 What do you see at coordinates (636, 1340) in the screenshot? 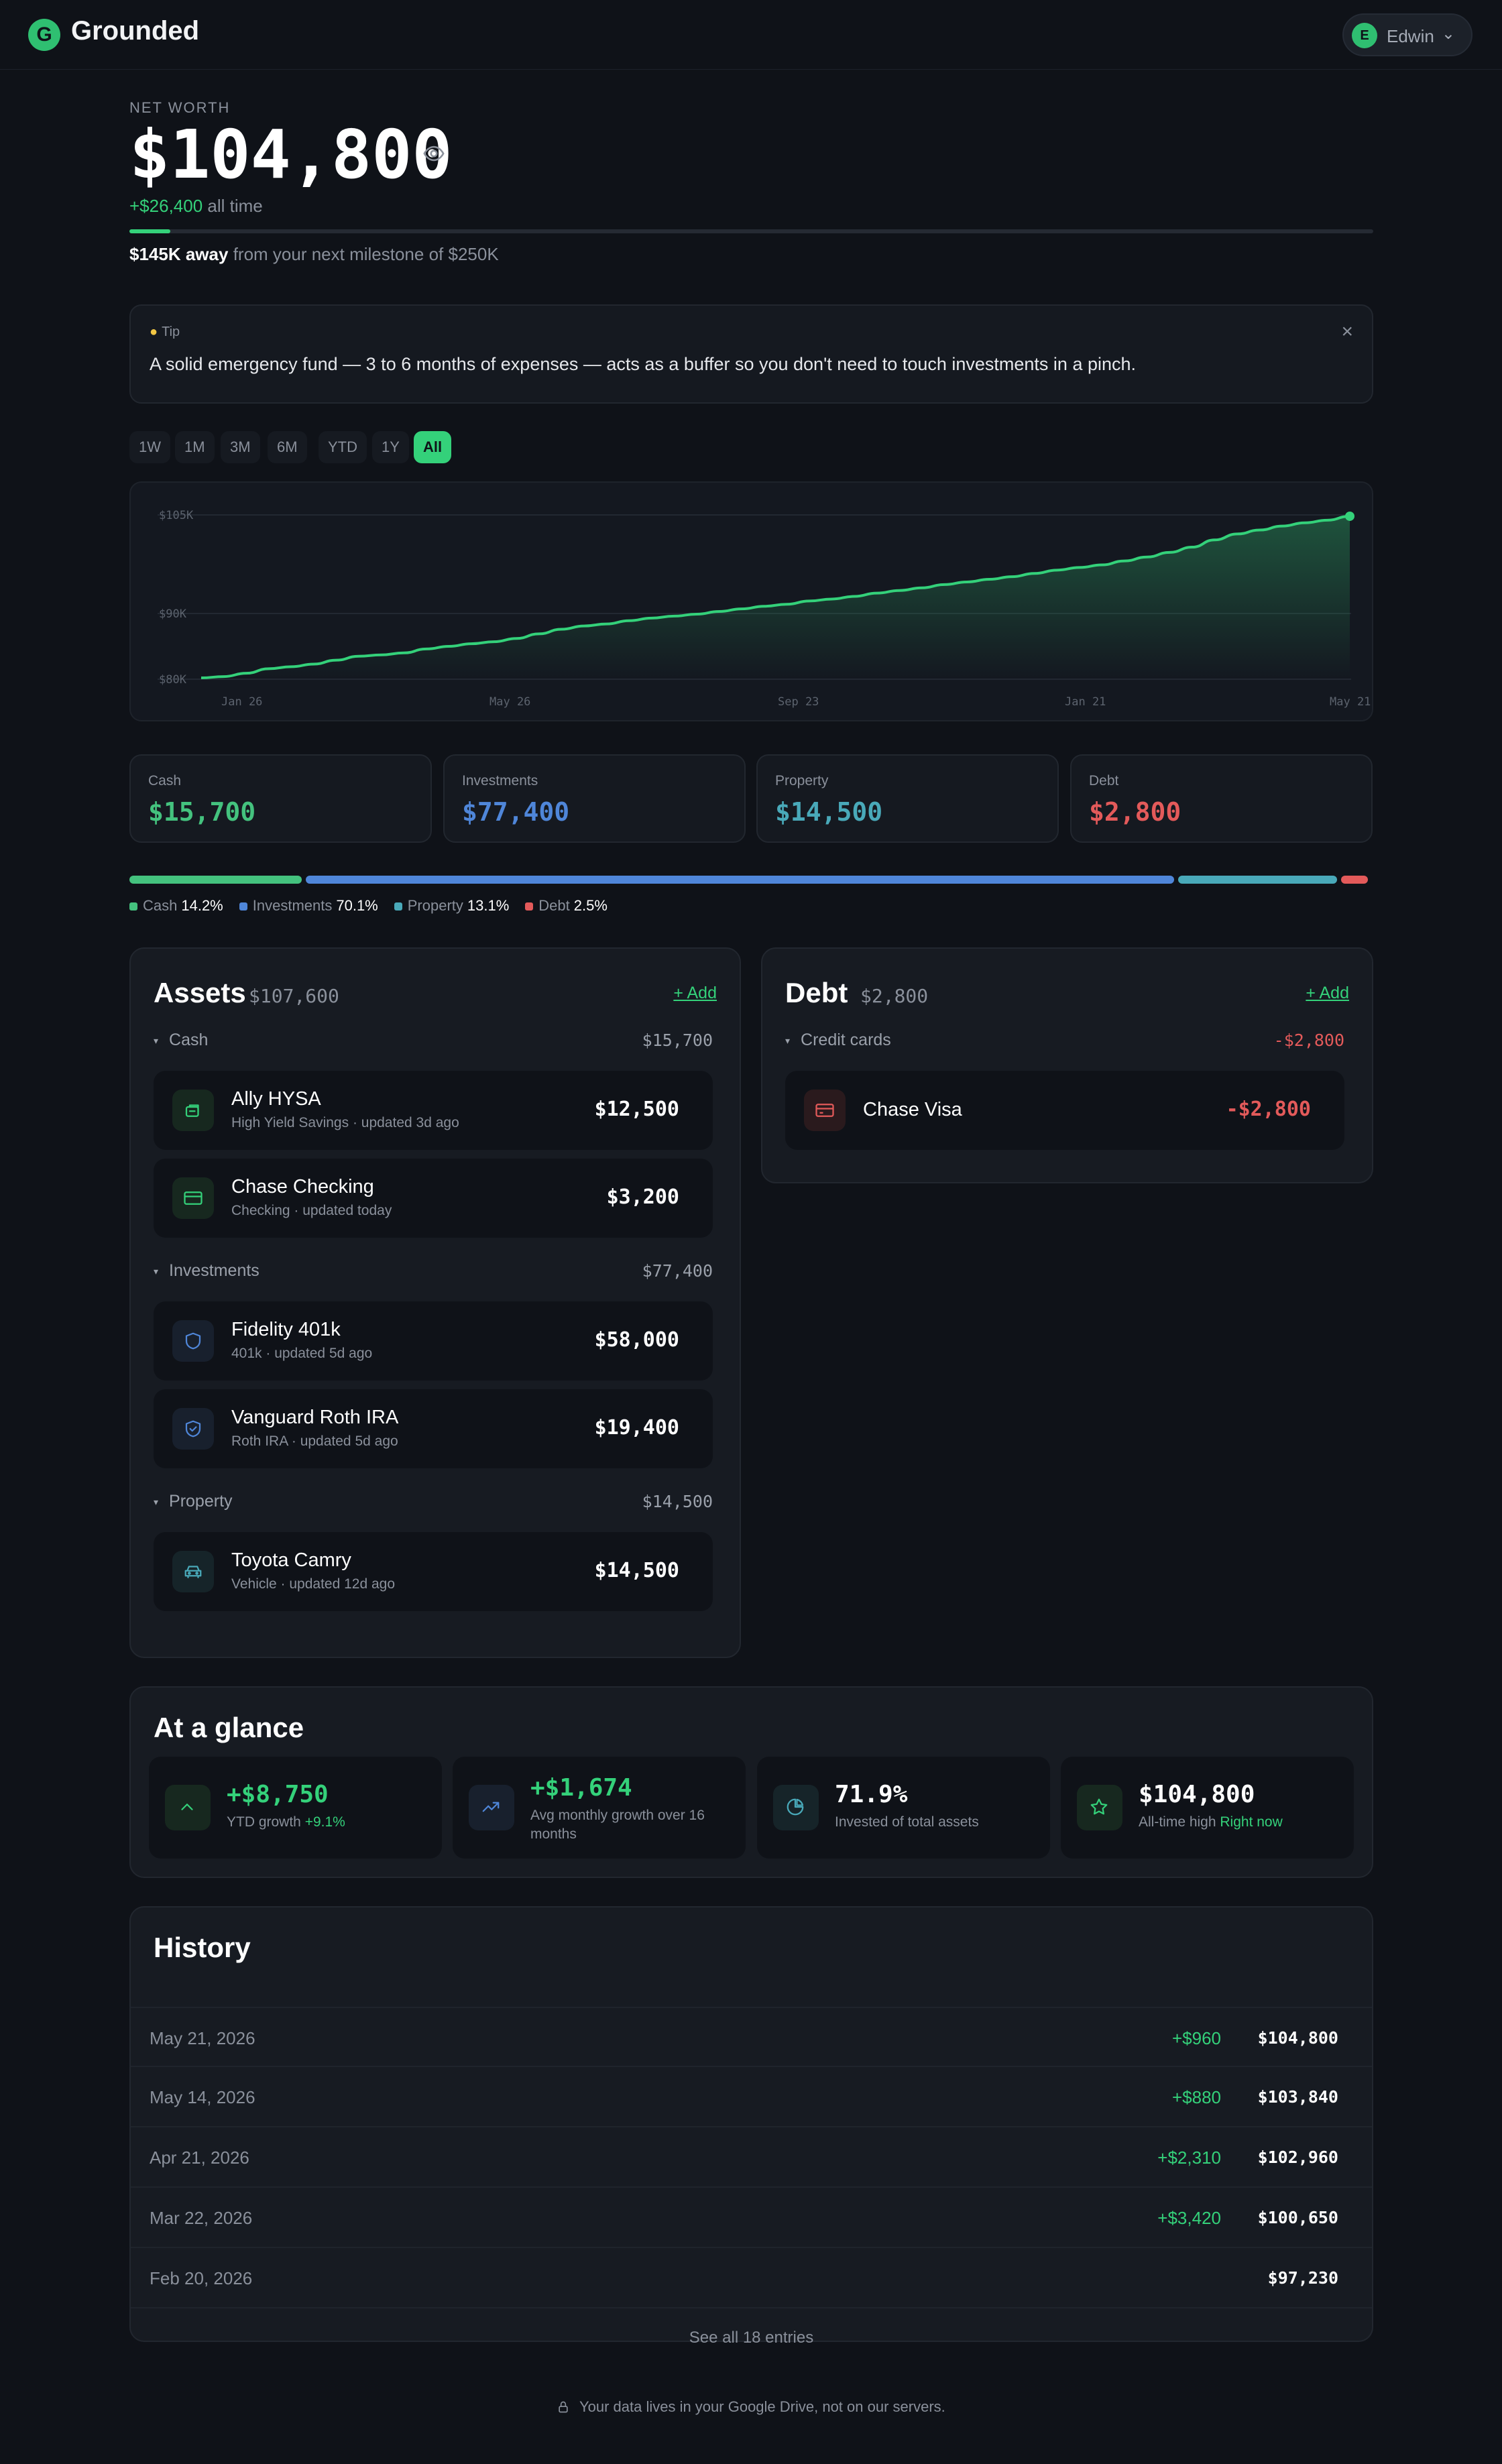
I see `account-amount: $58,000` at bounding box center [636, 1340].